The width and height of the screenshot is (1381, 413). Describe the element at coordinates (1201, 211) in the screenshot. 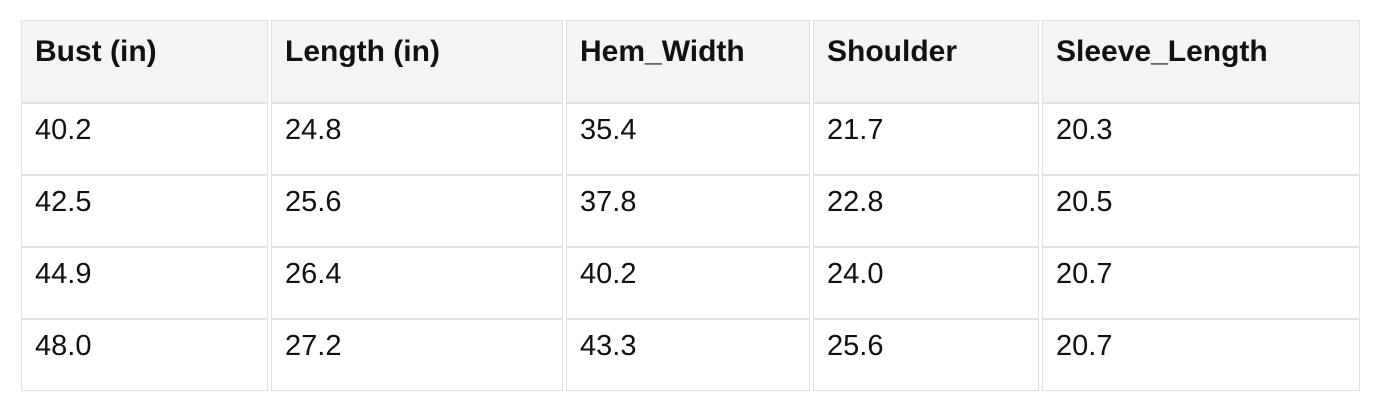

I see `table-cell: 20.5` at that location.